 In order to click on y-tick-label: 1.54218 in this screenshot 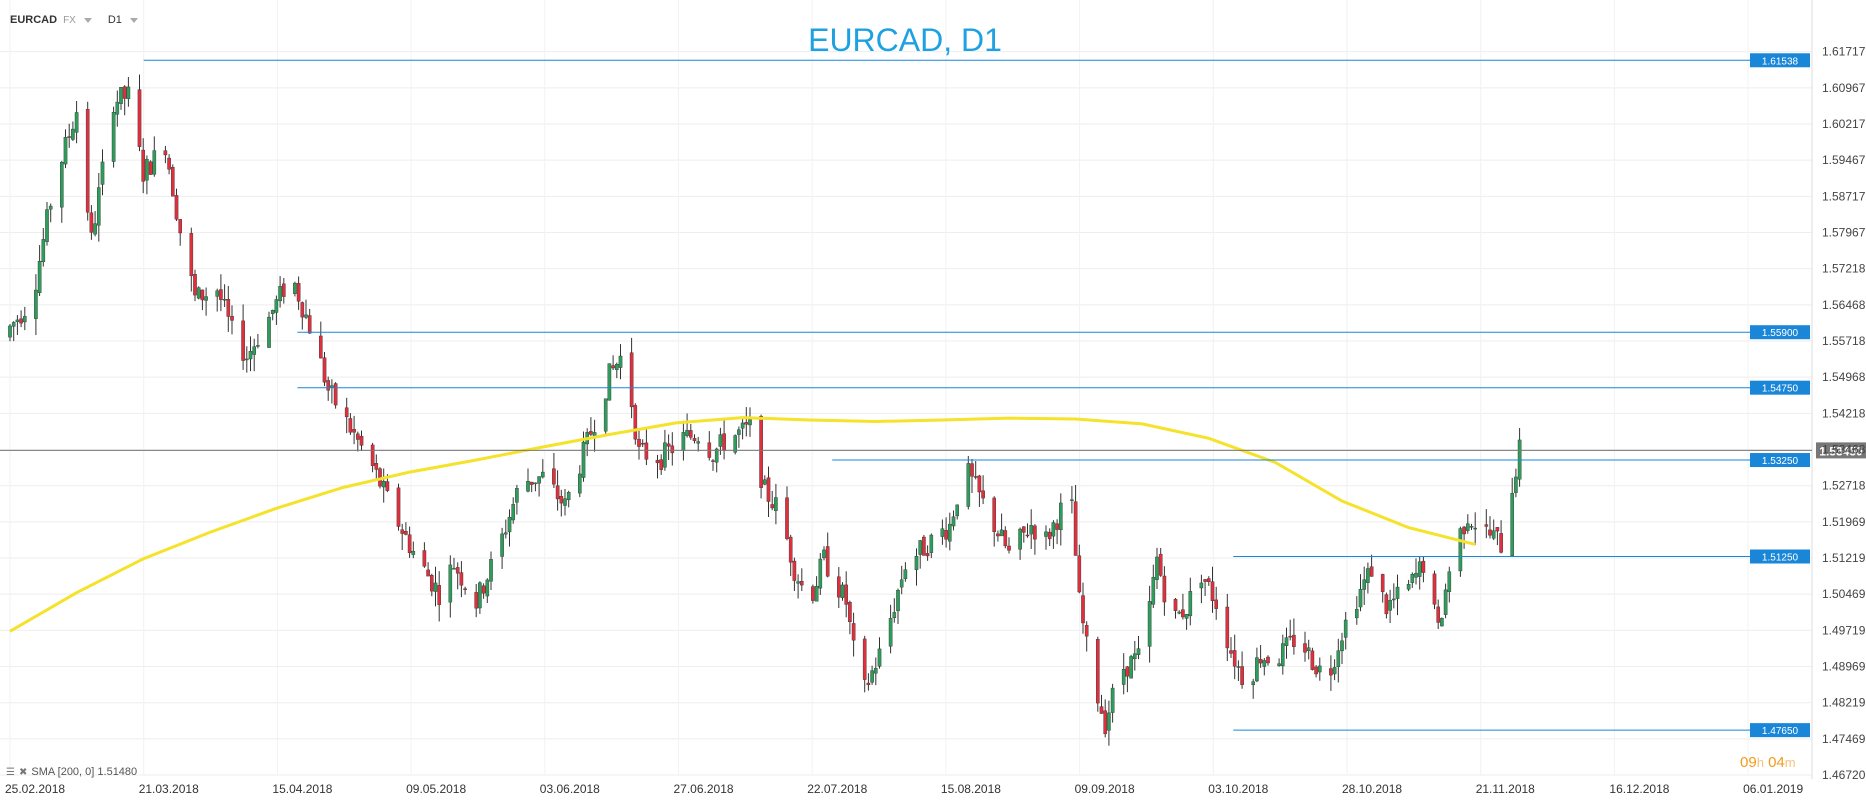, I will do `click(1844, 413)`.